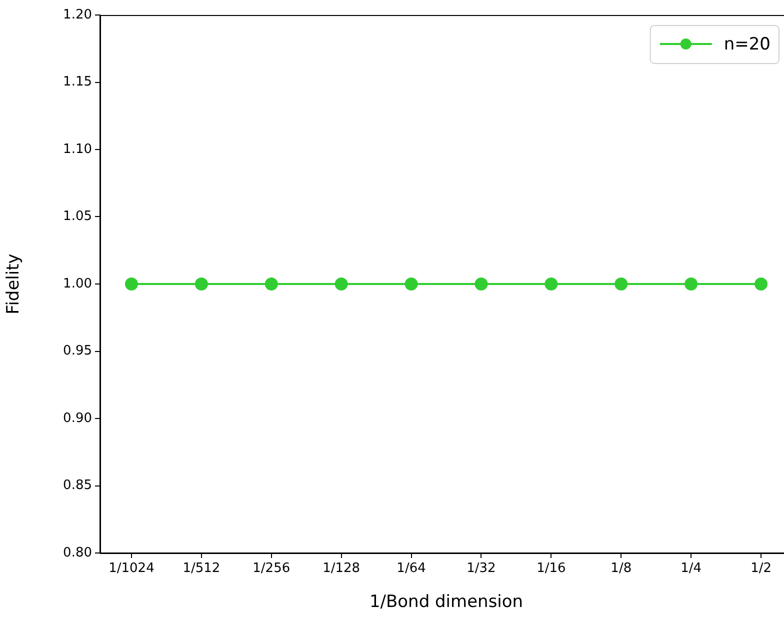  Describe the element at coordinates (77, 351) in the screenshot. I see `y-tick-label: 0.95` at that location.